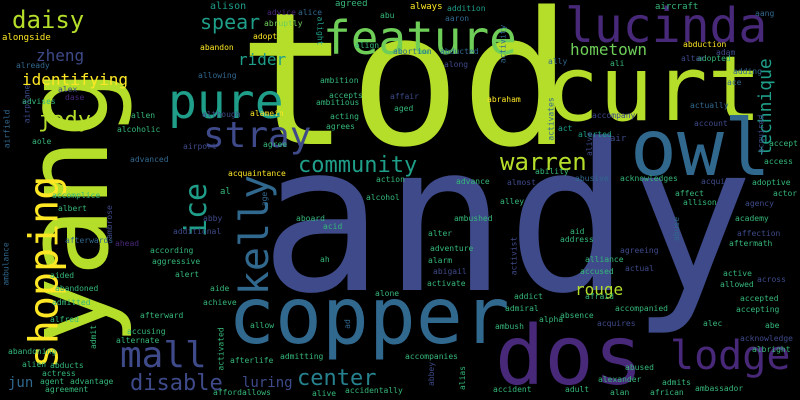 Image resolution: width=800 pixels, height=400 pixels. I want to click on word-agree: agree, so click(275, 144).